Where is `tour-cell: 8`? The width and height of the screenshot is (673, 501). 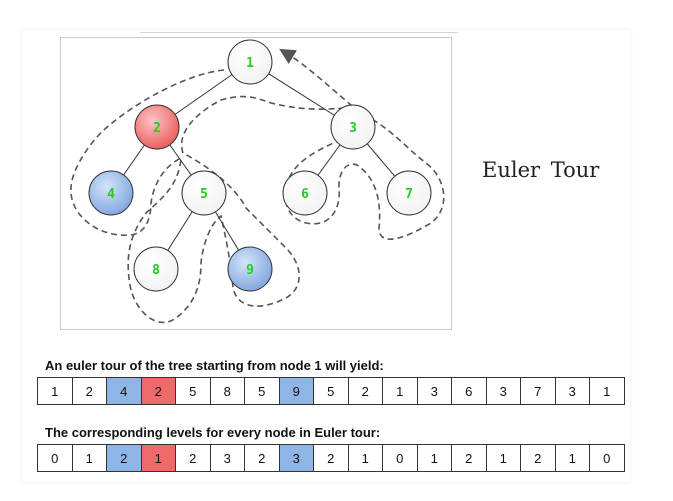 tour-cell: 8 is located at coordinates (227, 391).